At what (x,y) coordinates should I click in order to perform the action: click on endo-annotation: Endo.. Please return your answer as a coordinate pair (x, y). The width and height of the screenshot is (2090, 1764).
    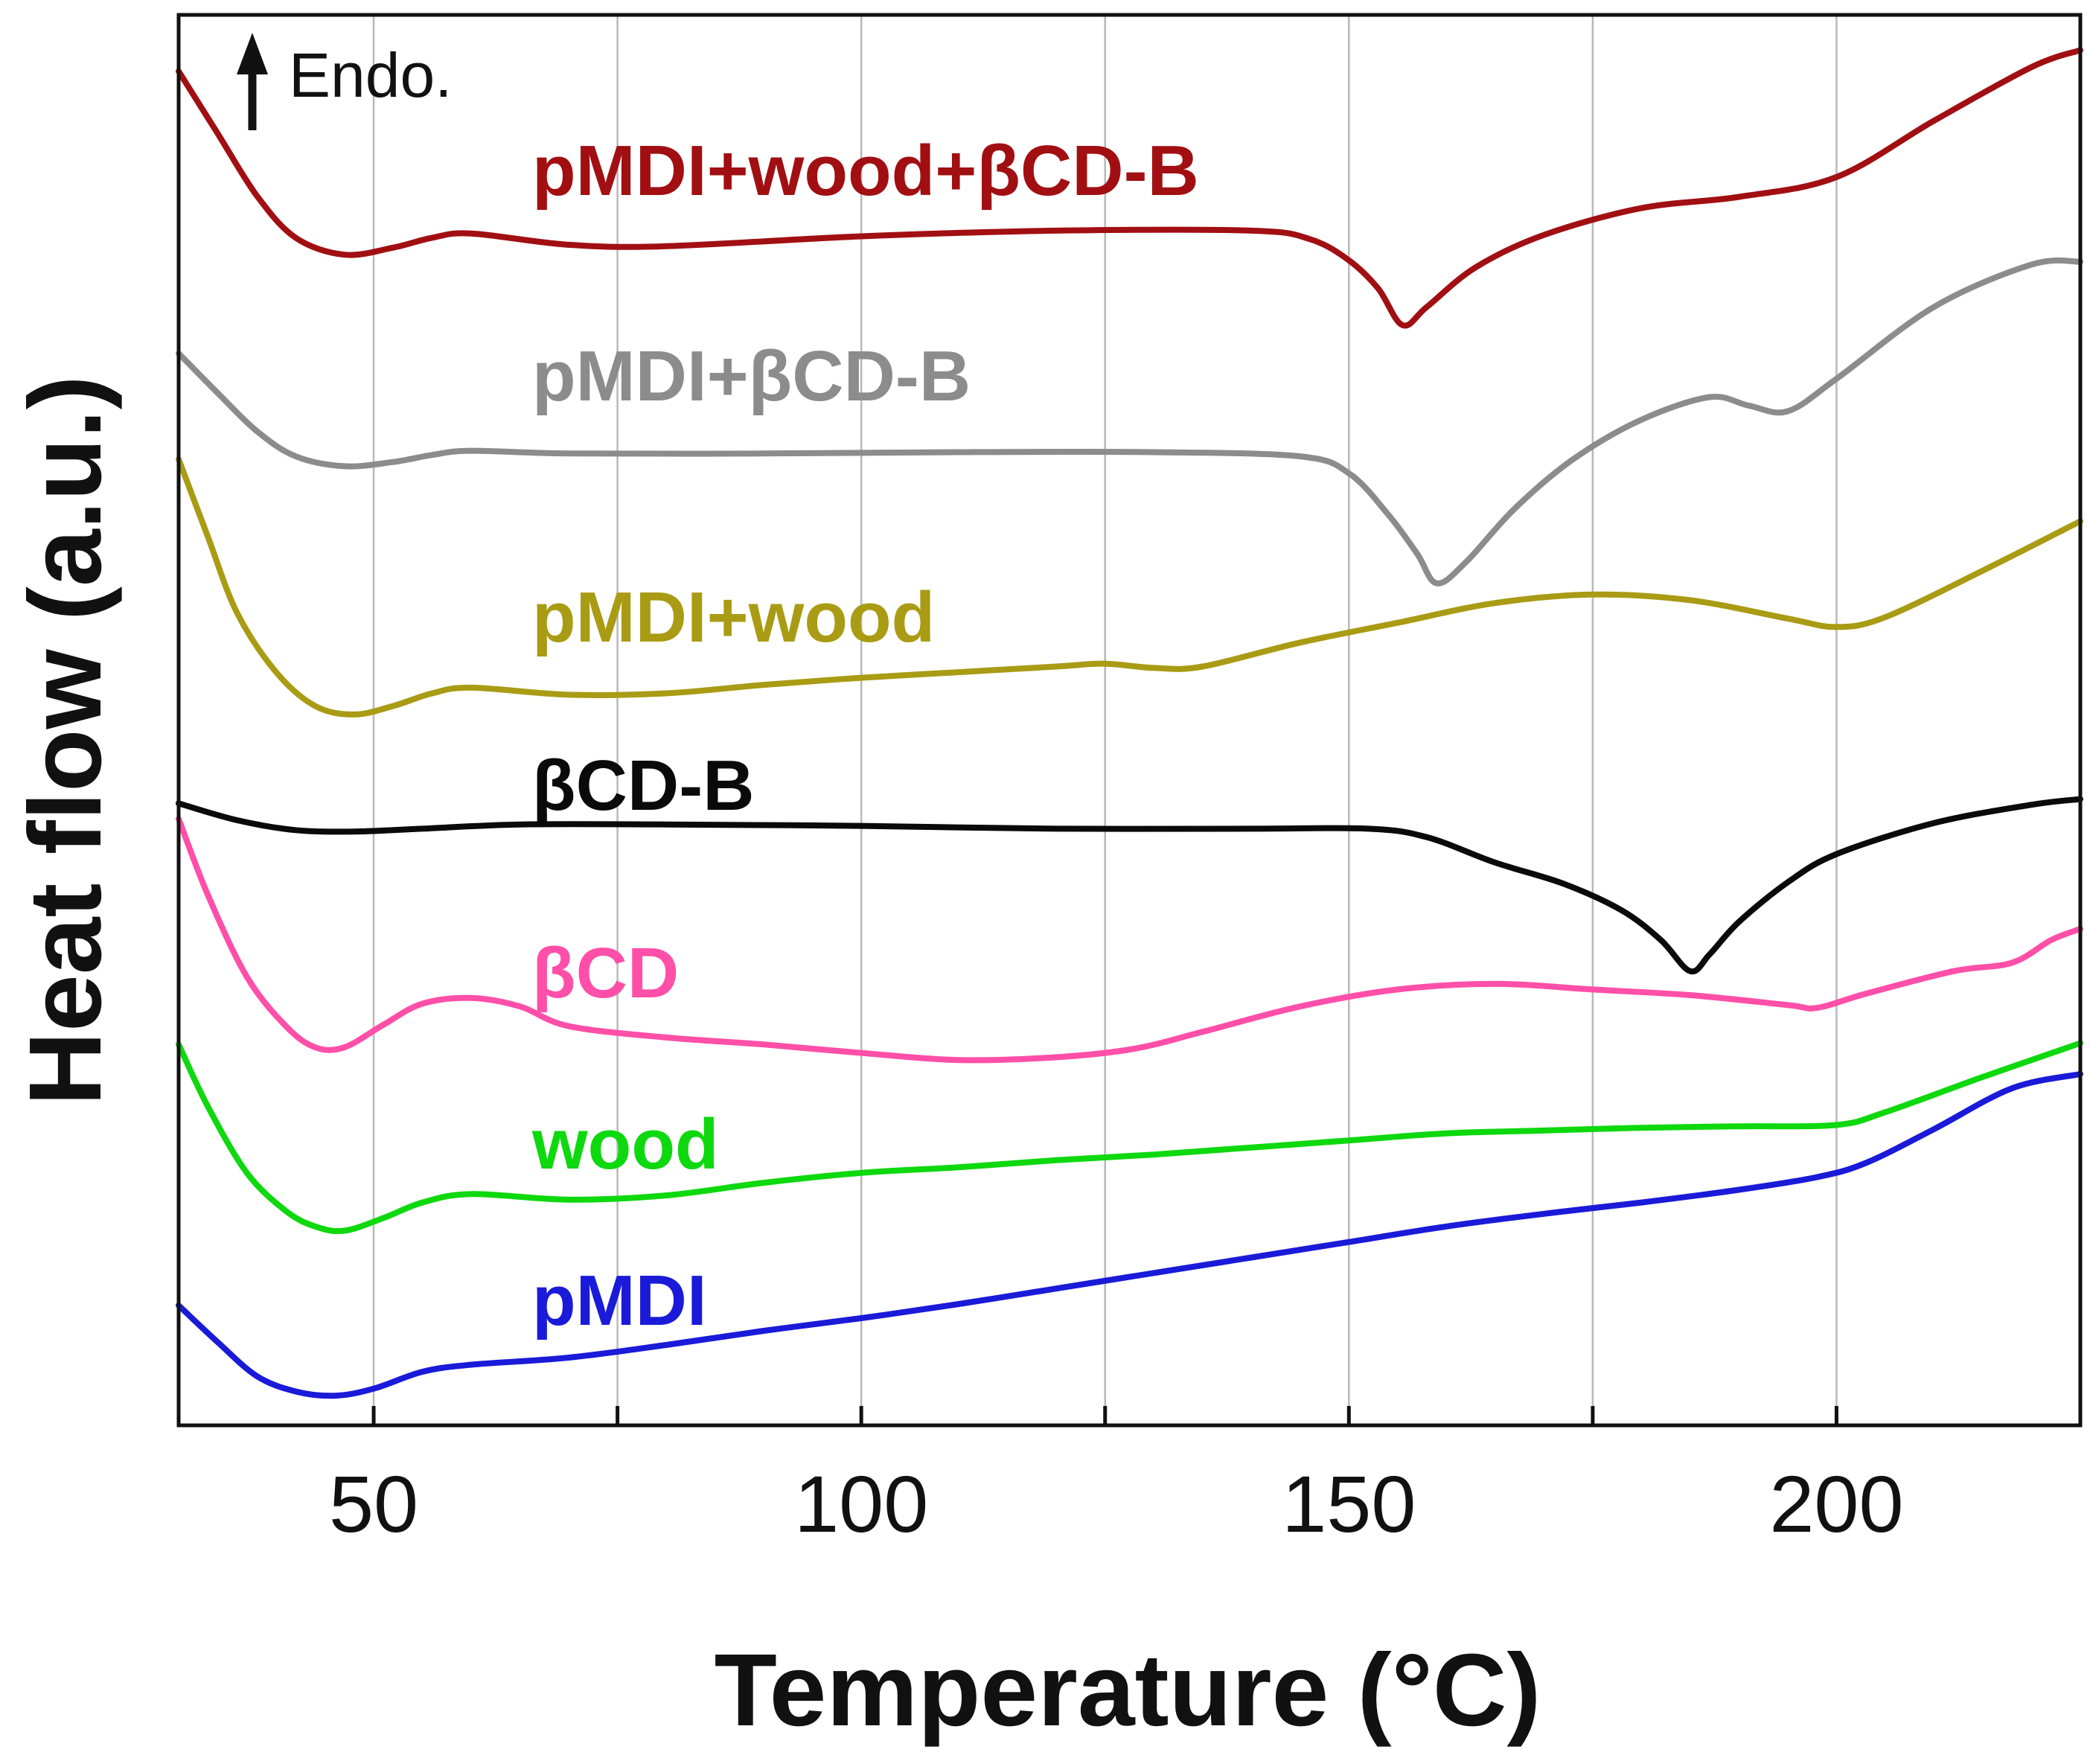
    Looking at the image, I should click on (345, 81).